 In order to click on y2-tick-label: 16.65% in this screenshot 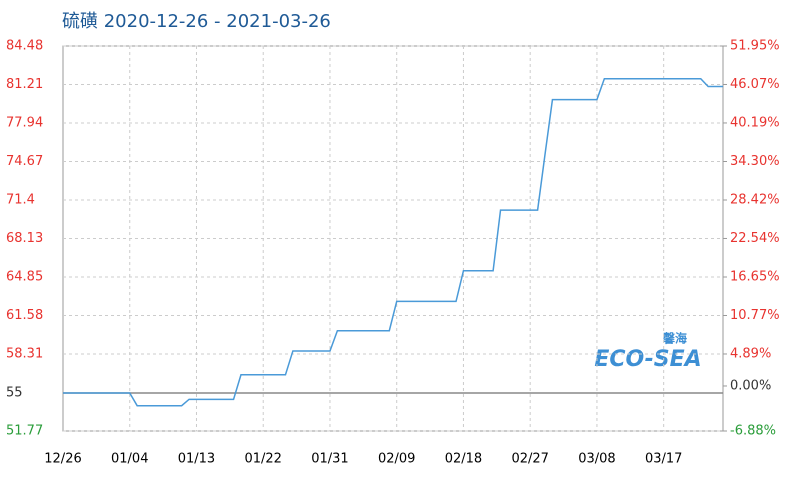, I will do `click(755, 277)`.